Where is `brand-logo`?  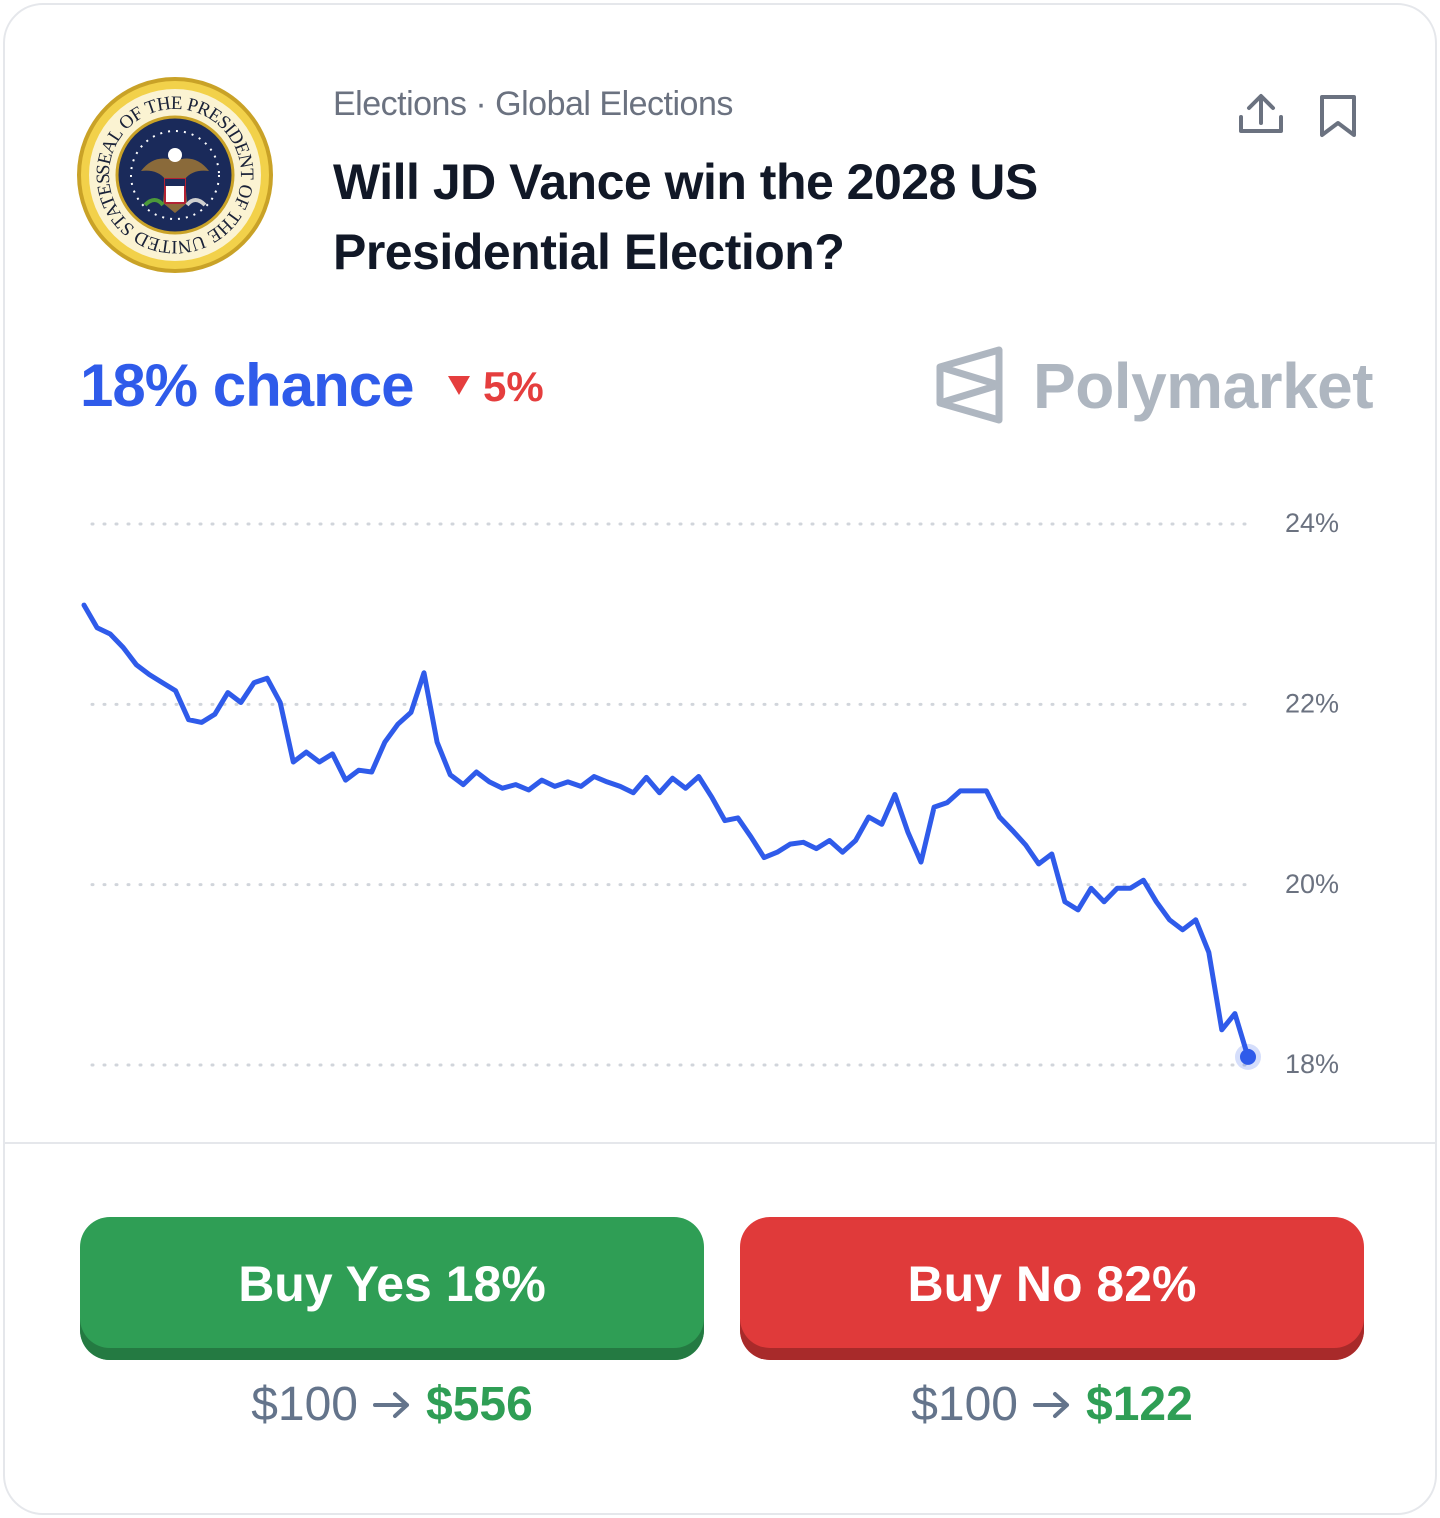
brand-logo is located at coordinates (969, 385).